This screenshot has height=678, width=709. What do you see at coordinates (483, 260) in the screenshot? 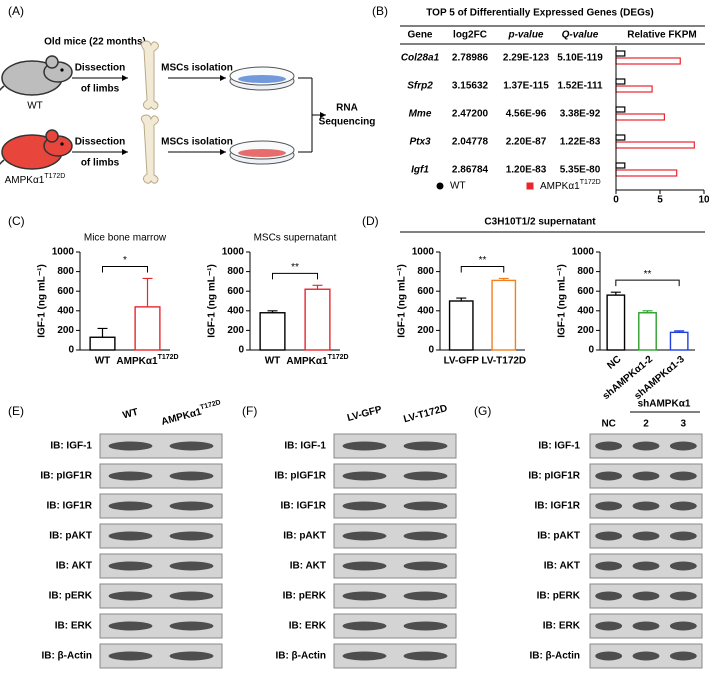
I see `significance: **` at bounding box center [483, 260].